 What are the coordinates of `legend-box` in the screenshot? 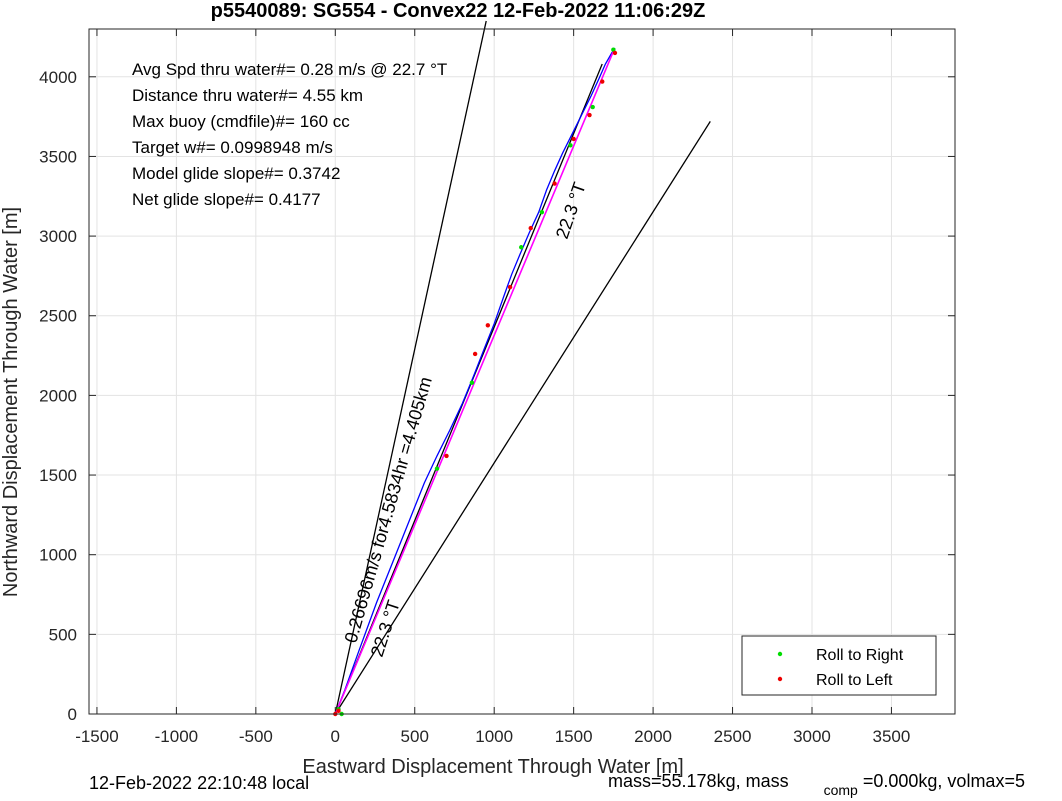 It's located at (839, 665).